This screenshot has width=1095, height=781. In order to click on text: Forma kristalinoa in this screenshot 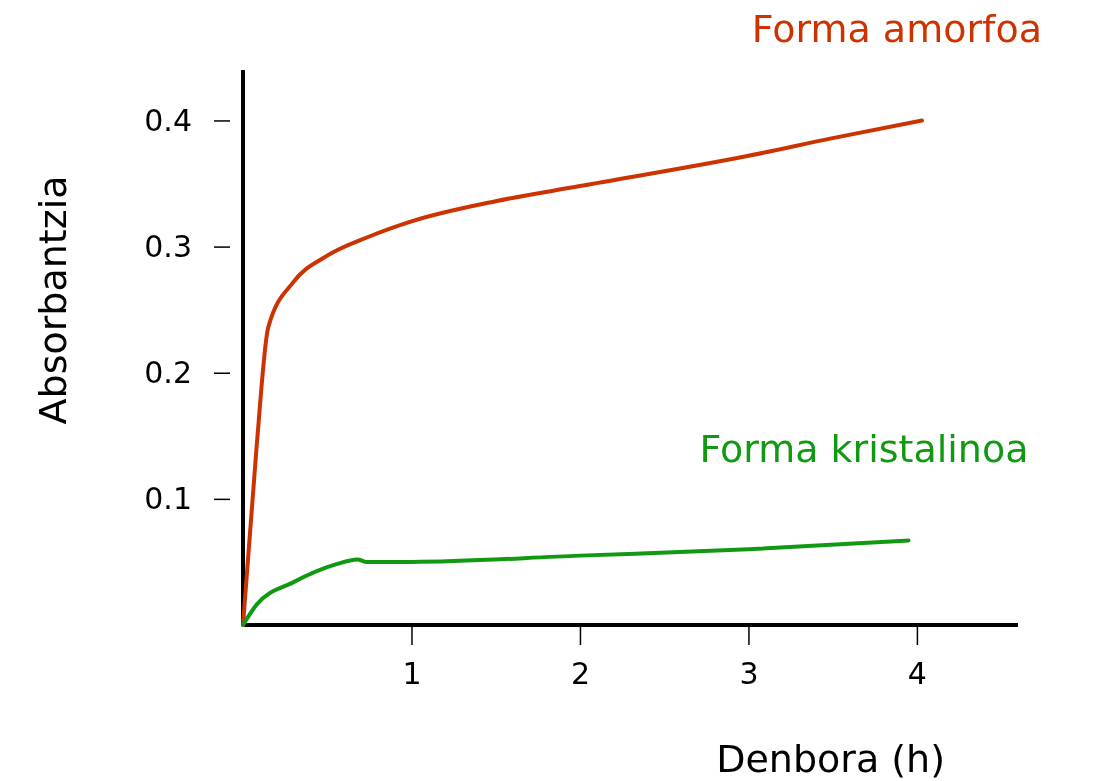, I will do `click(864, 449)`.